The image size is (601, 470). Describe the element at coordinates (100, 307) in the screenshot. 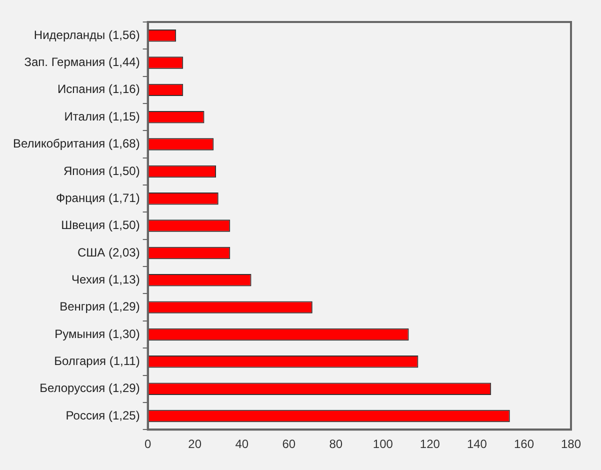

I see `y-tick-label: Венгрия (1,29)` at that location.